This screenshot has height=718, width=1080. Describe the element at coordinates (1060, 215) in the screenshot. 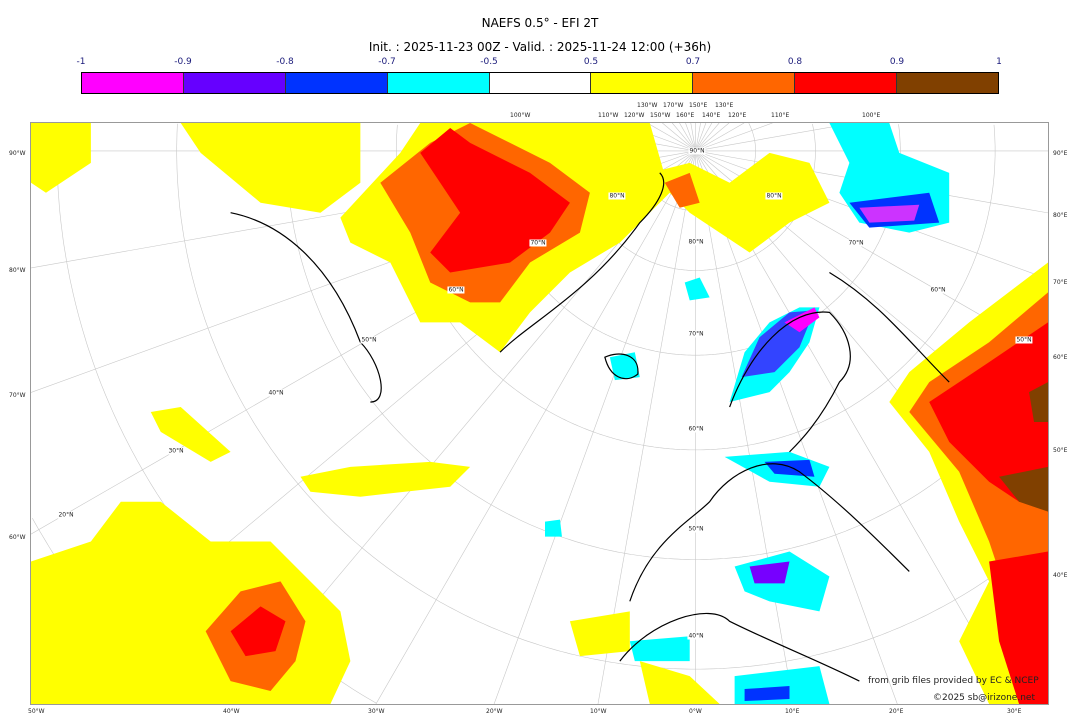

I see `longitude-label: 80°E` at that location.